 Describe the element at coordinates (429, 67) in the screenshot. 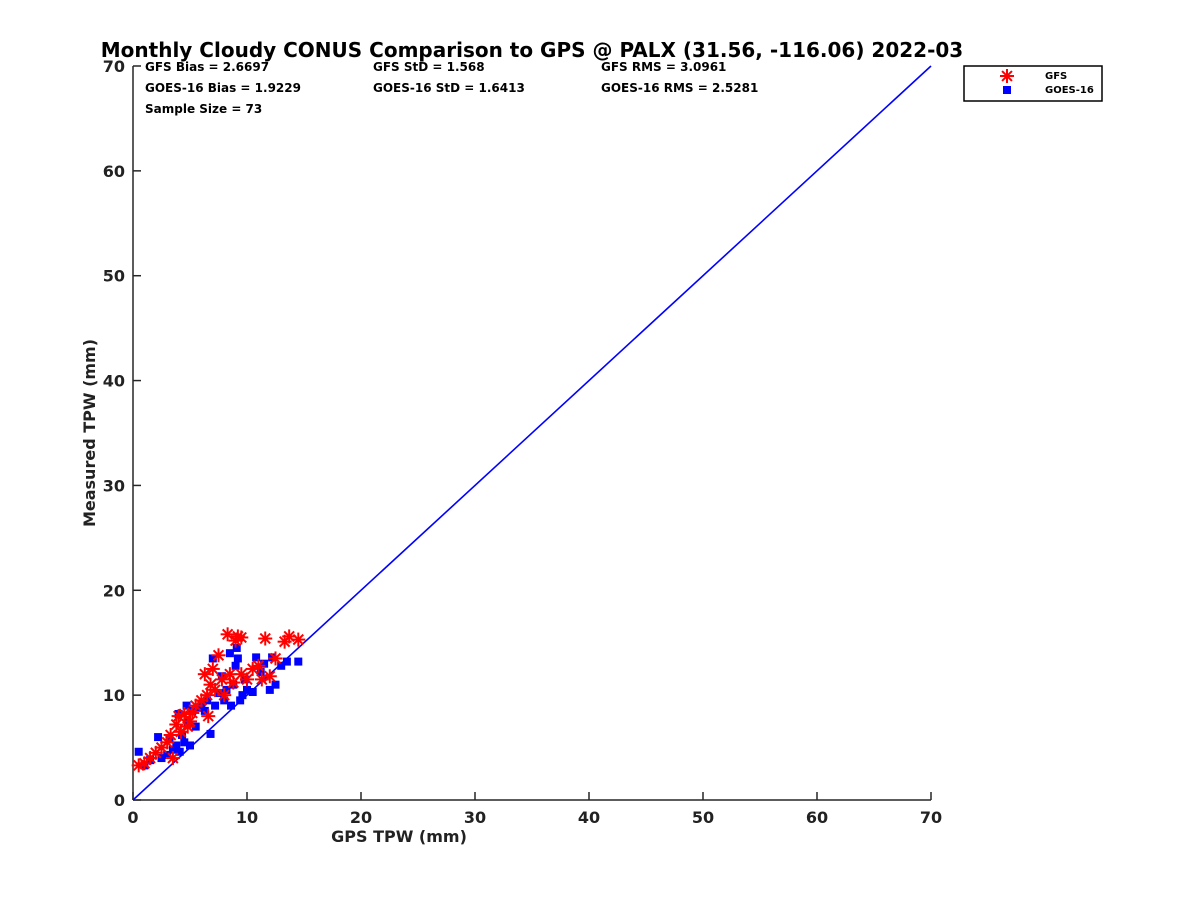

I see `stat-text: GFS StD = 1.568` at that location.